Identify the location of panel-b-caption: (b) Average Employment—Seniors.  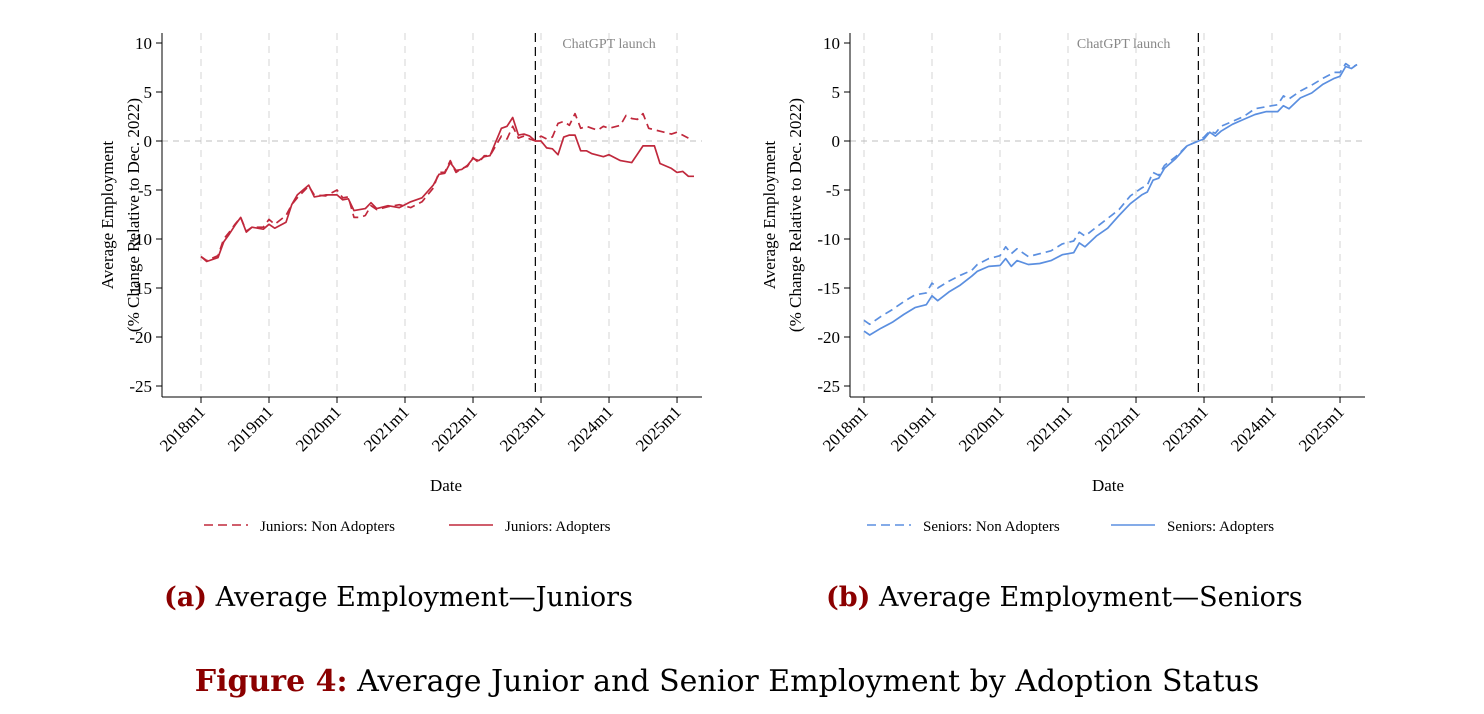
(1064, 597).